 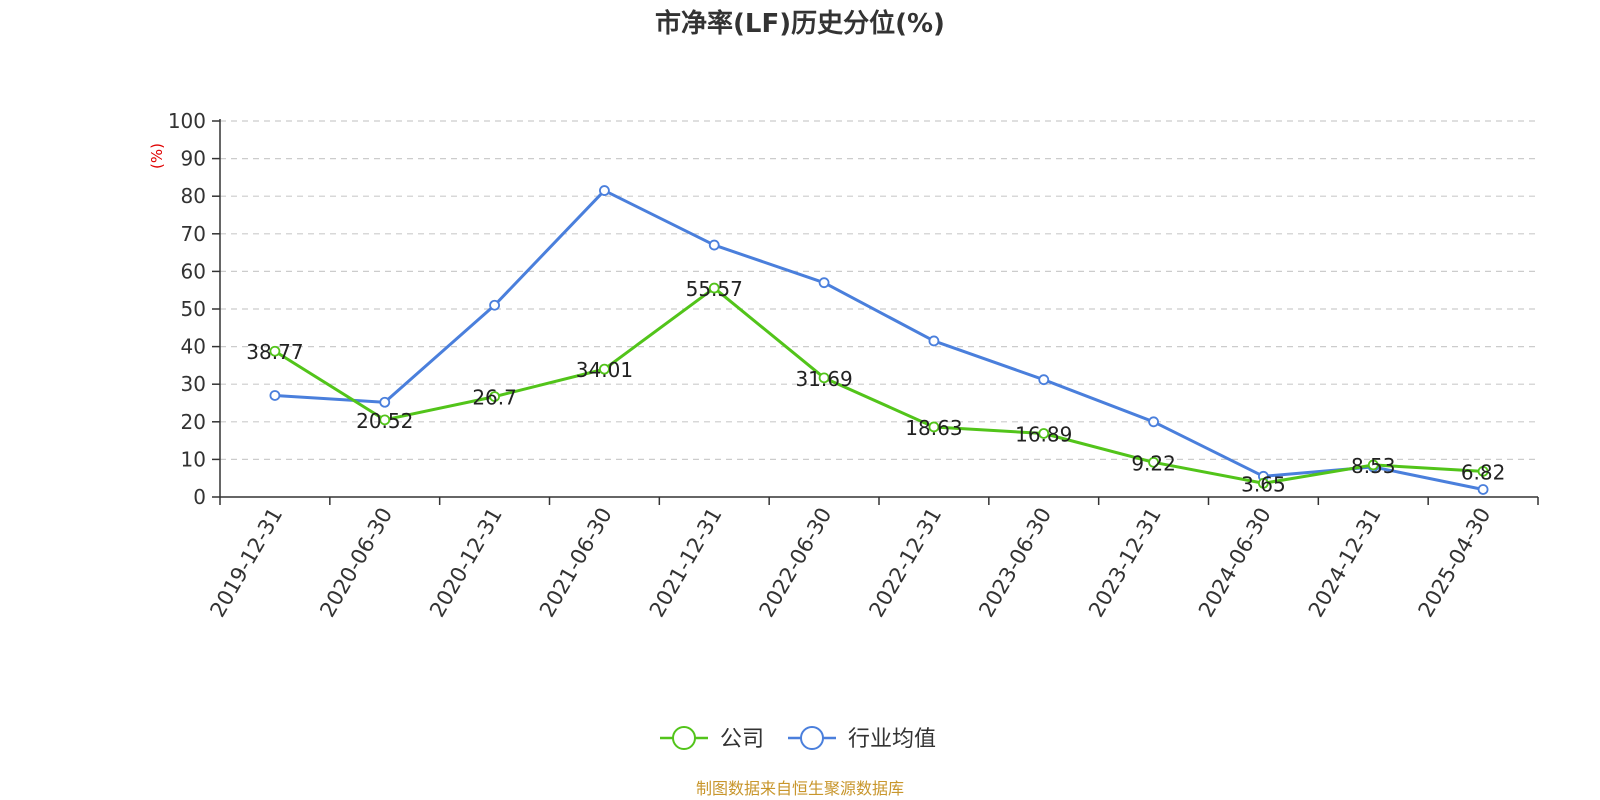 I want to click on y-tick-label: 70, so click(x=193, y=234).